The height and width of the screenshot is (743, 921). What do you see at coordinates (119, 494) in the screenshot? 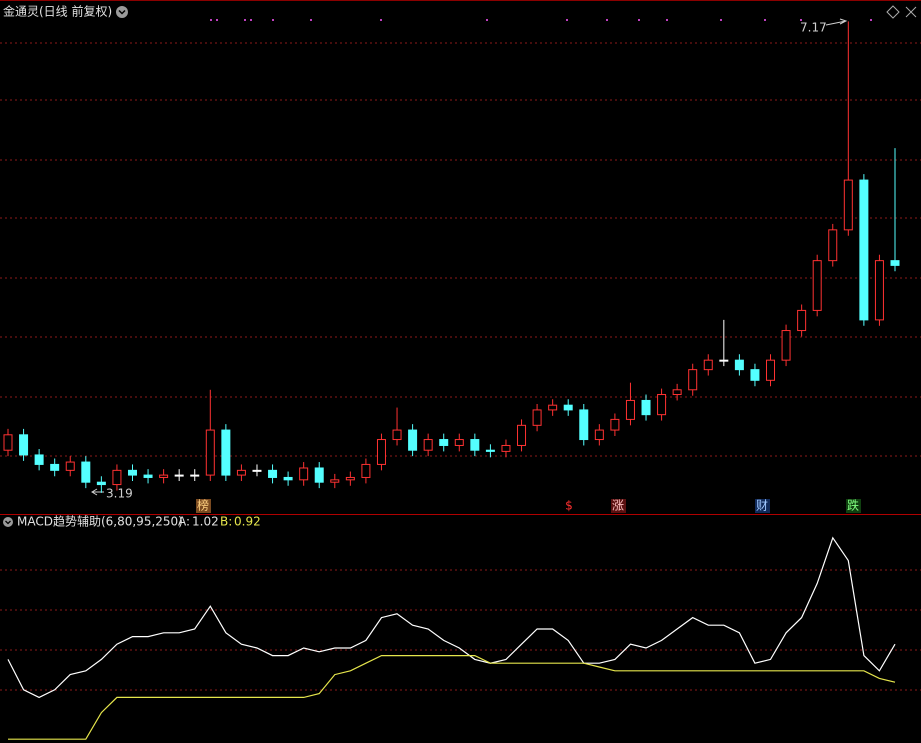
I see `low-label: 3.19` at bounding box center [119, 494].